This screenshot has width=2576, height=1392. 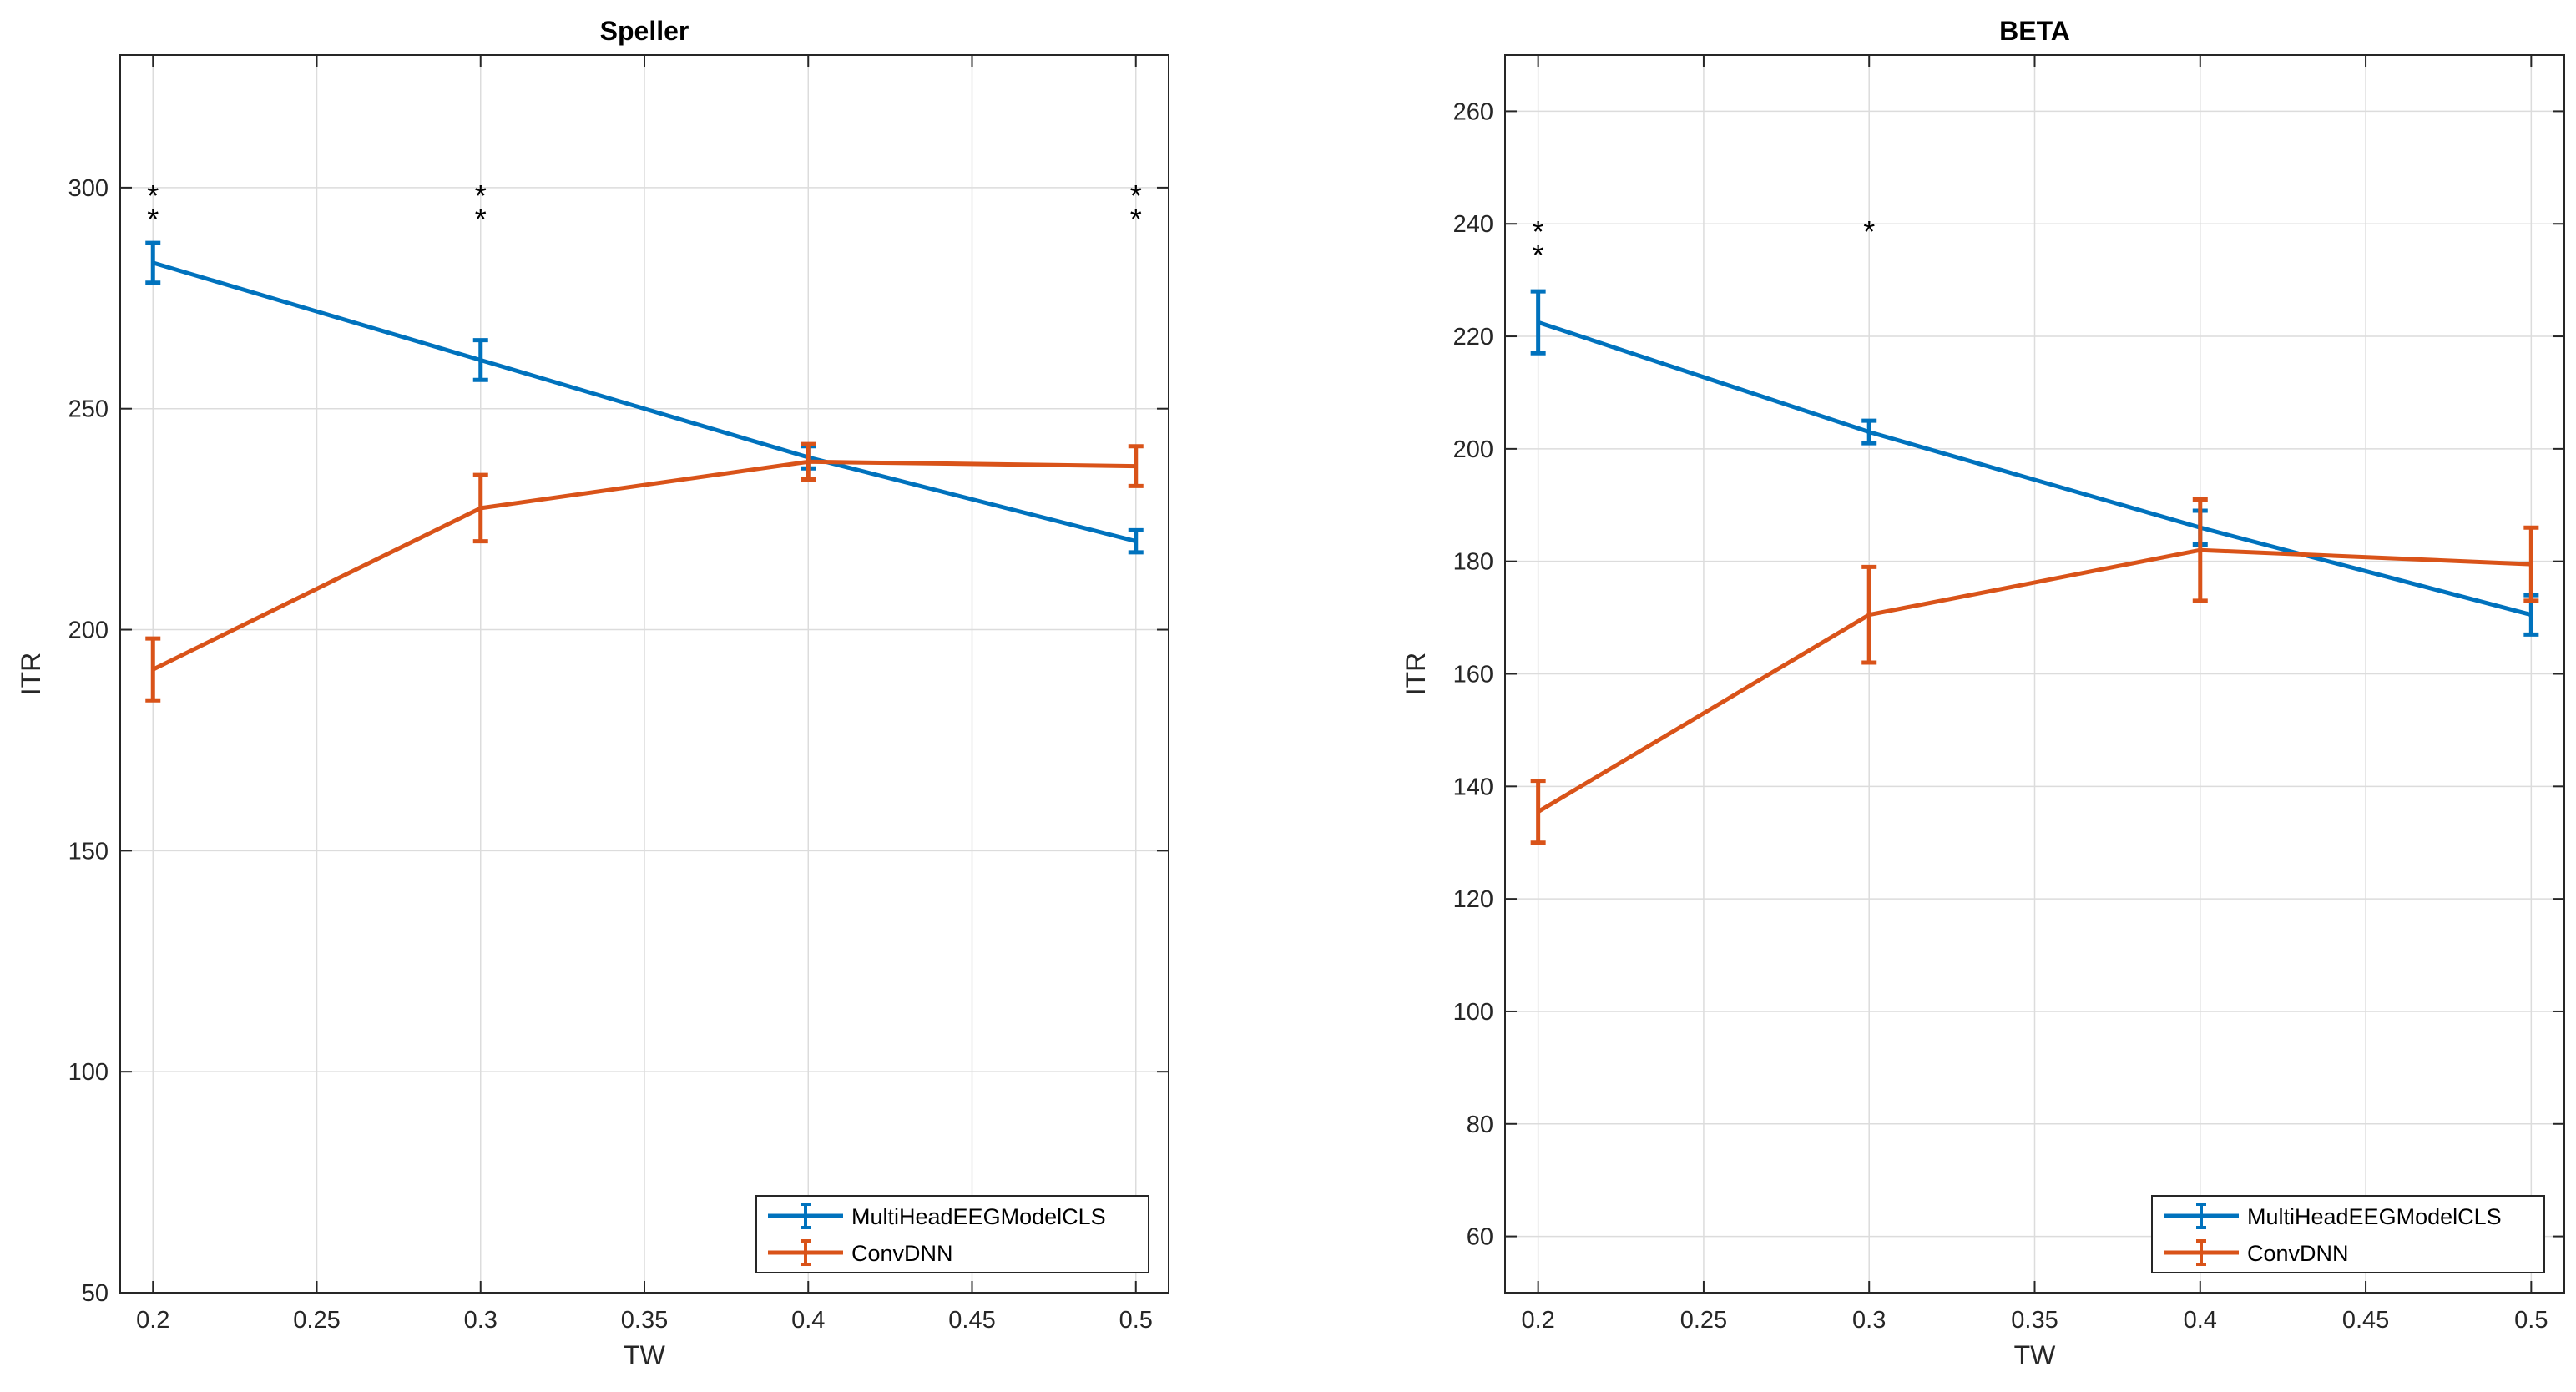 What do you see at coordinates (1473, 675) in the screenshot?
I see `y-tick-label: 160` at bounding box center [1473, 675].